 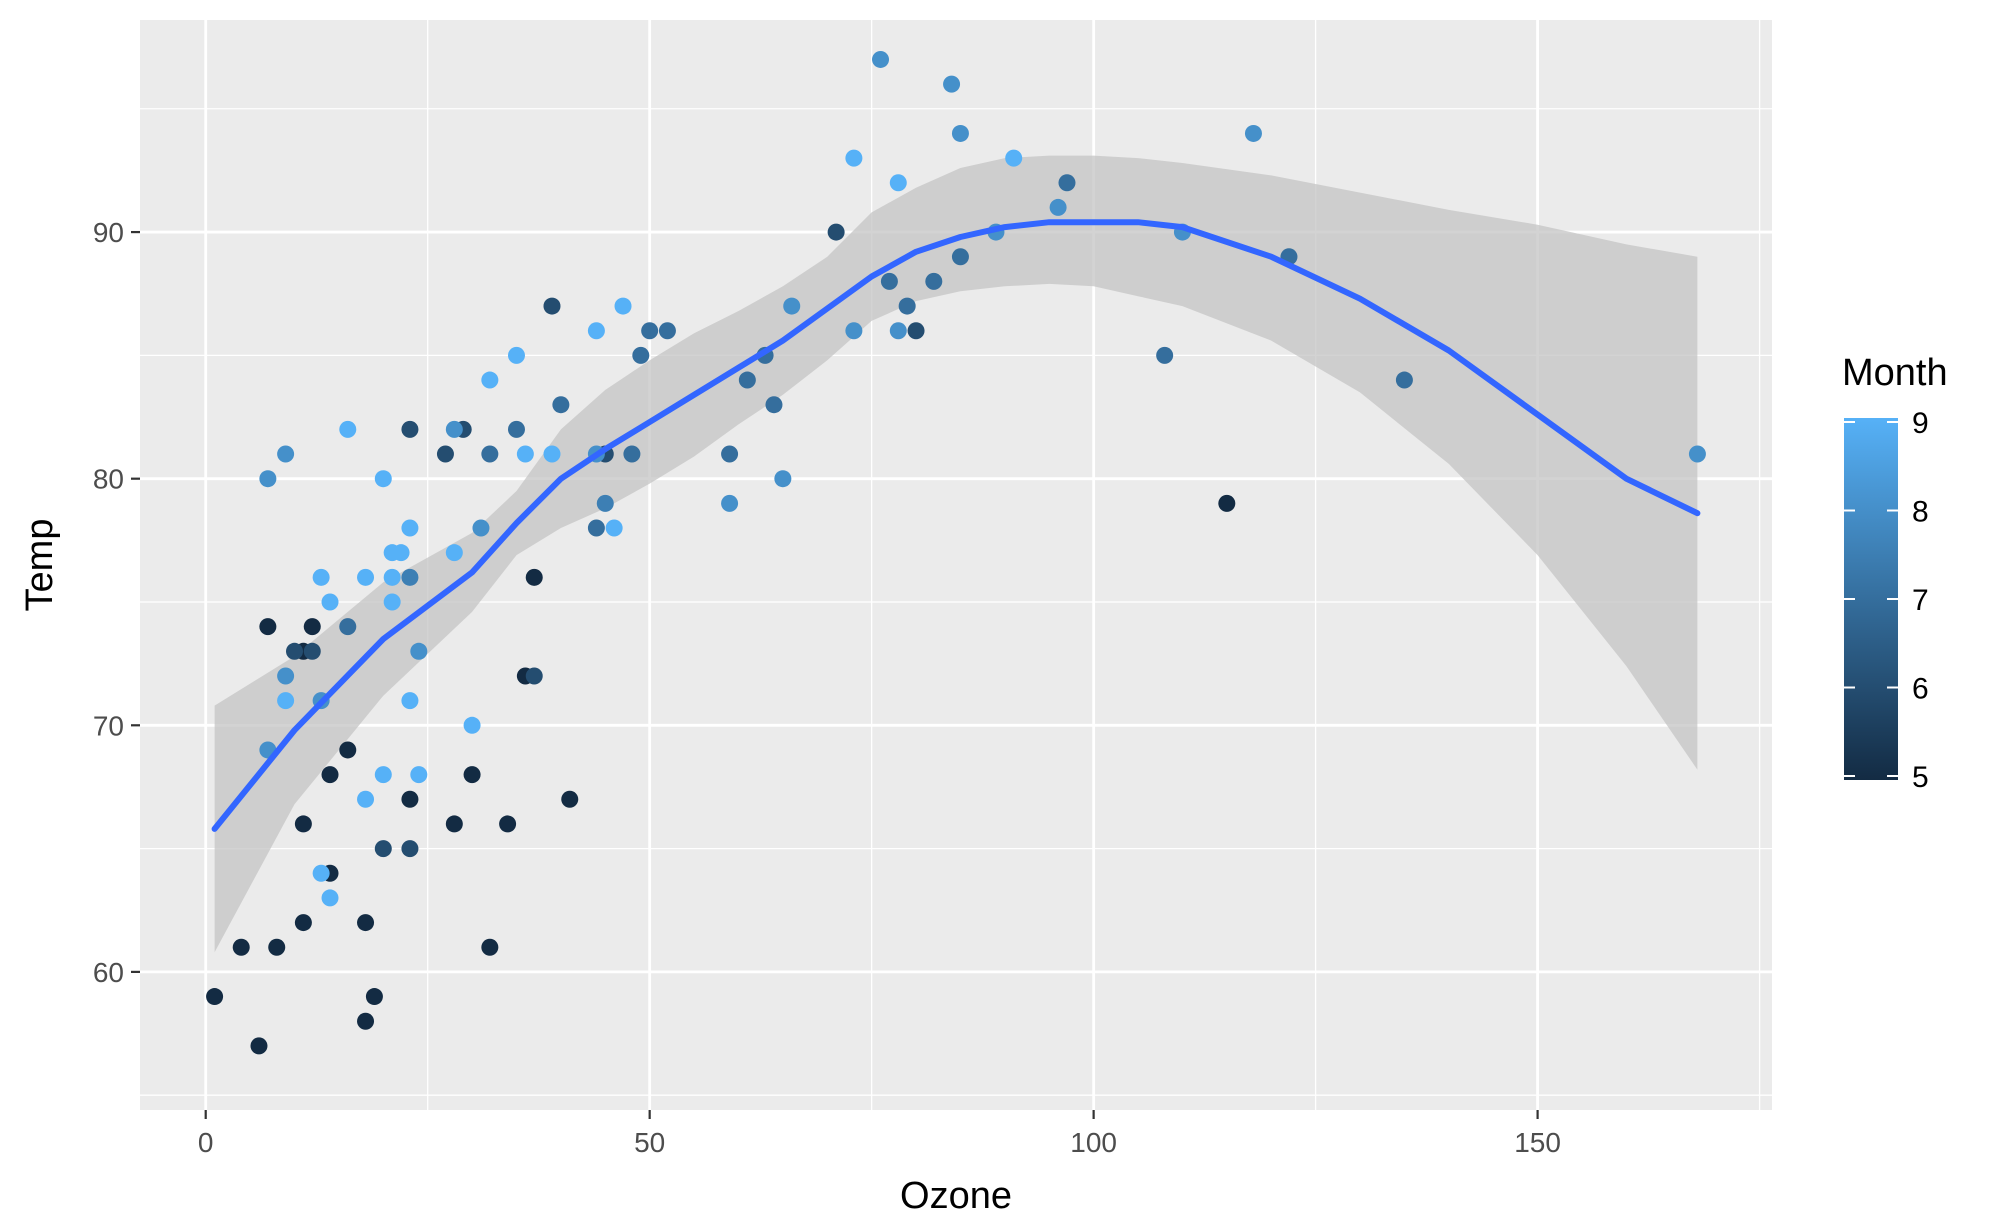 What do you see at coordinates (956, 1196) in the screenshot?
I see `x-axis-title: Ozone` at bounding box center [956, 1196].